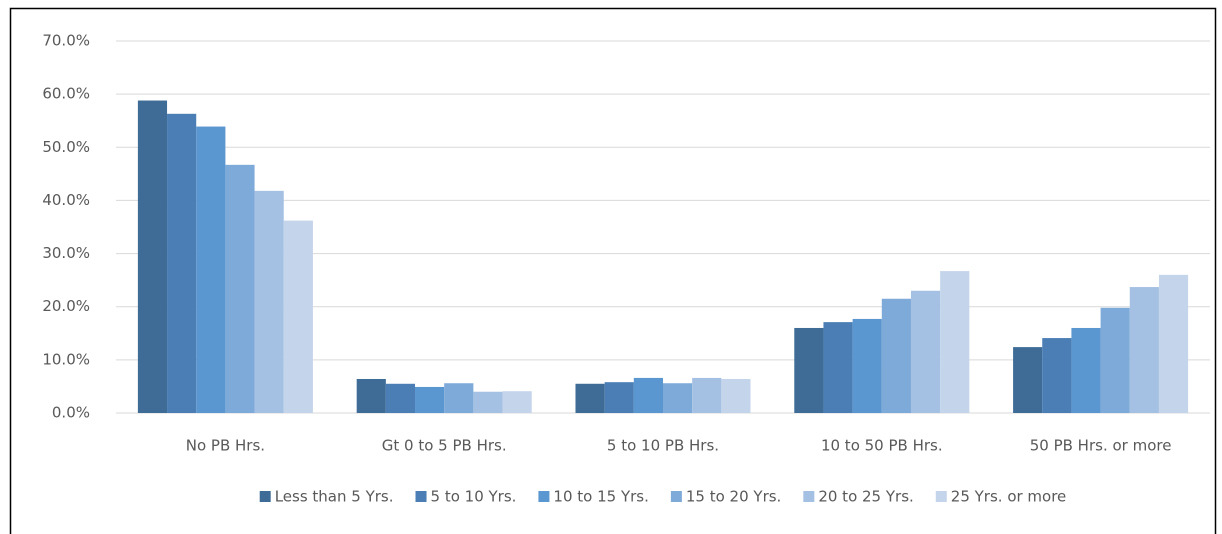  I want to click on x-tick-label: 50 PB Hrs. or more, so click(1101, 446).